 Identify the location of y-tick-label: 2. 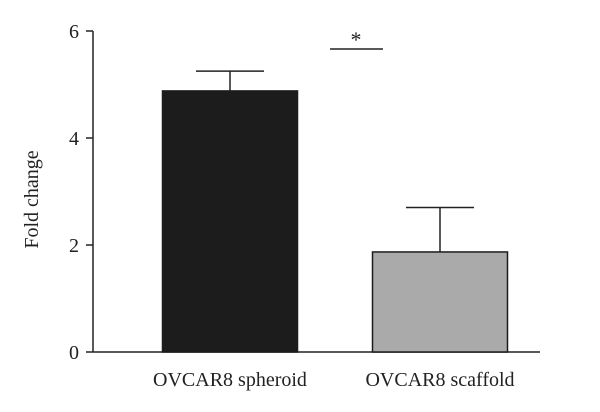
(74, 246).